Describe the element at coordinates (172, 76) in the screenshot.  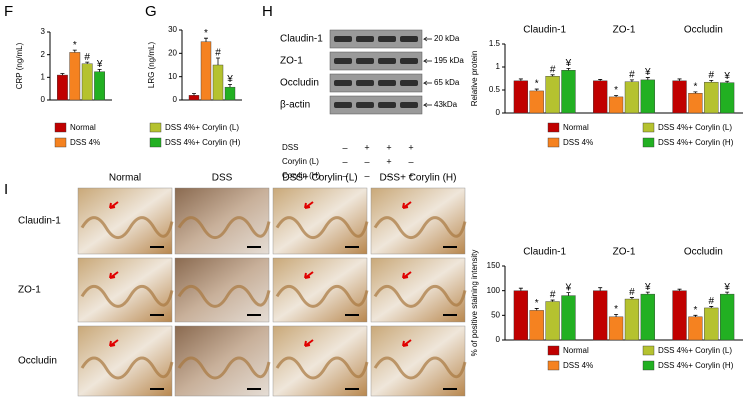
I see `y-tick-label: 10` at that location.